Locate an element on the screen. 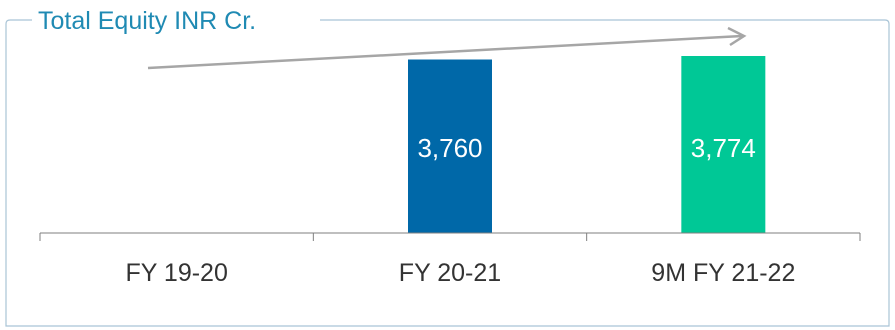 The height and width of the screenshot is (330, 895). bar-value-label: 3,057 is located at coordinates (176, 162).